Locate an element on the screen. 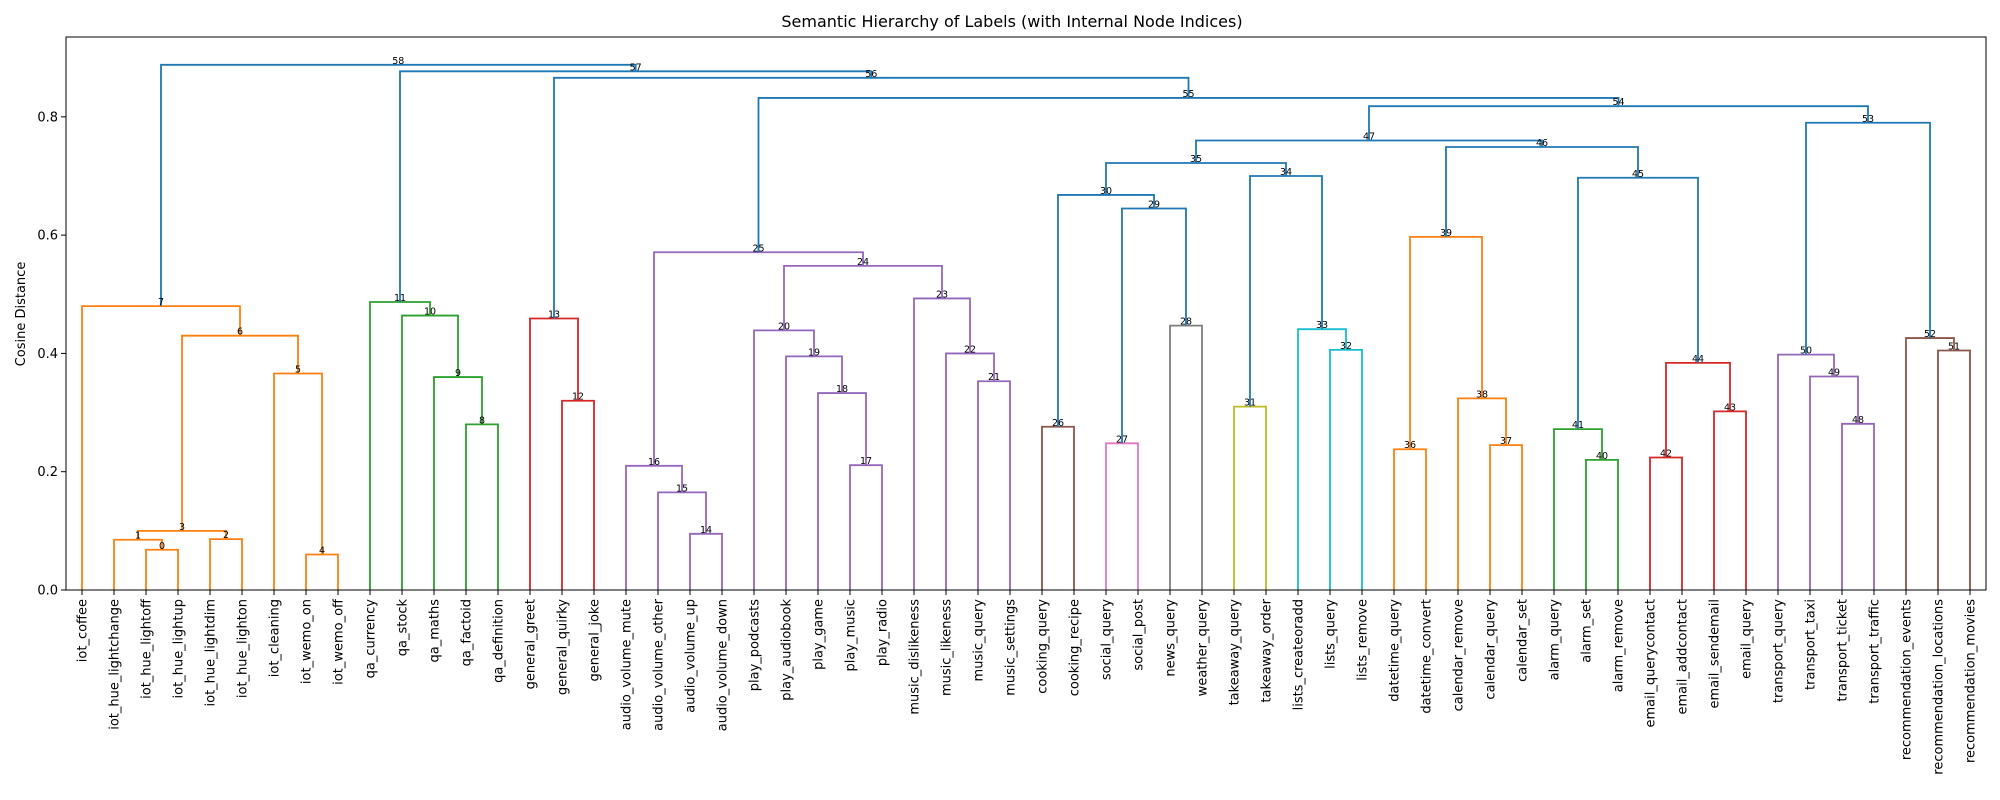 The width and height of the screenshot is (2000, 800). leaf-label-lists_query: lists_query is located at coordinates (1331, 634).